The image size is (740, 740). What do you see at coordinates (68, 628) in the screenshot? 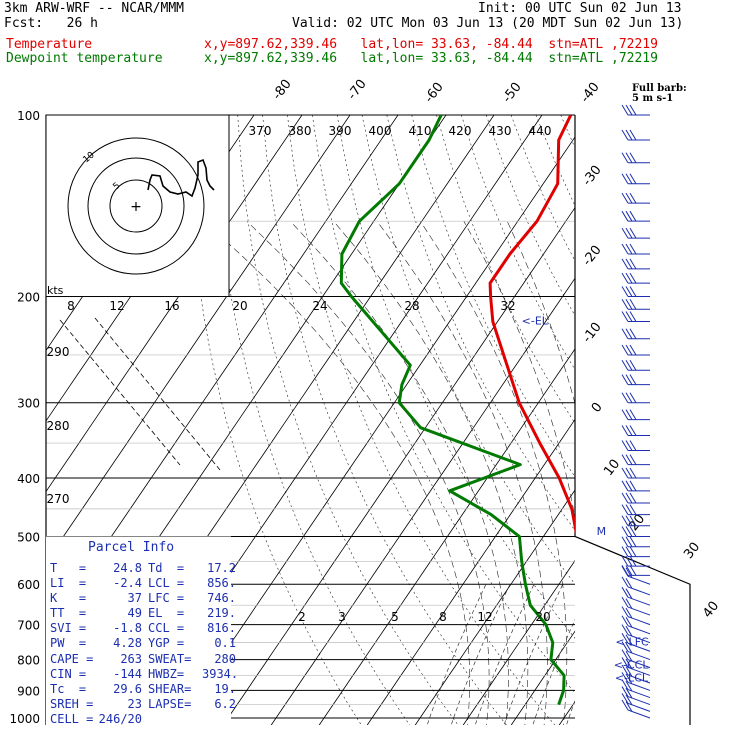
I see `parcel-info-cell: SVI =` at bounding box center [68, 628].